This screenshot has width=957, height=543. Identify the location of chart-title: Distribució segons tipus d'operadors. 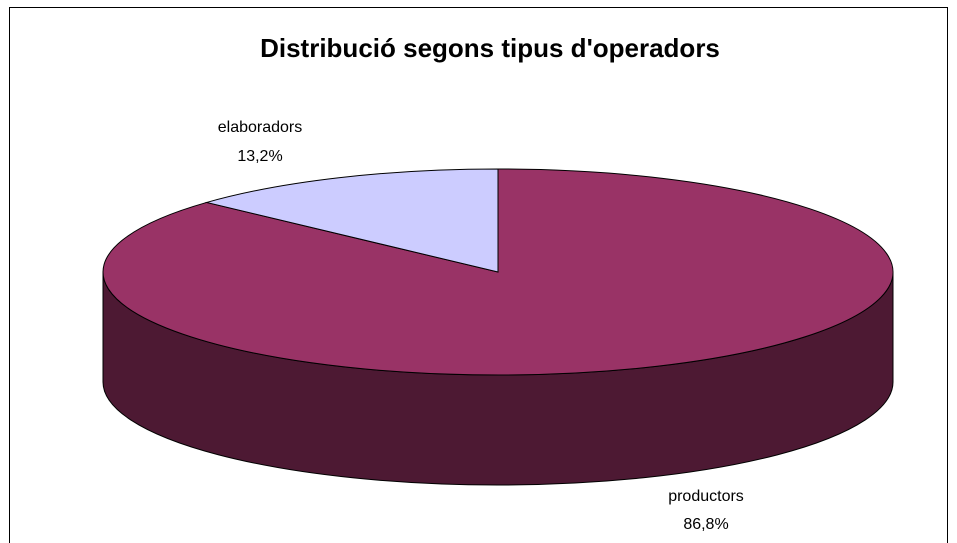
(490, 48).